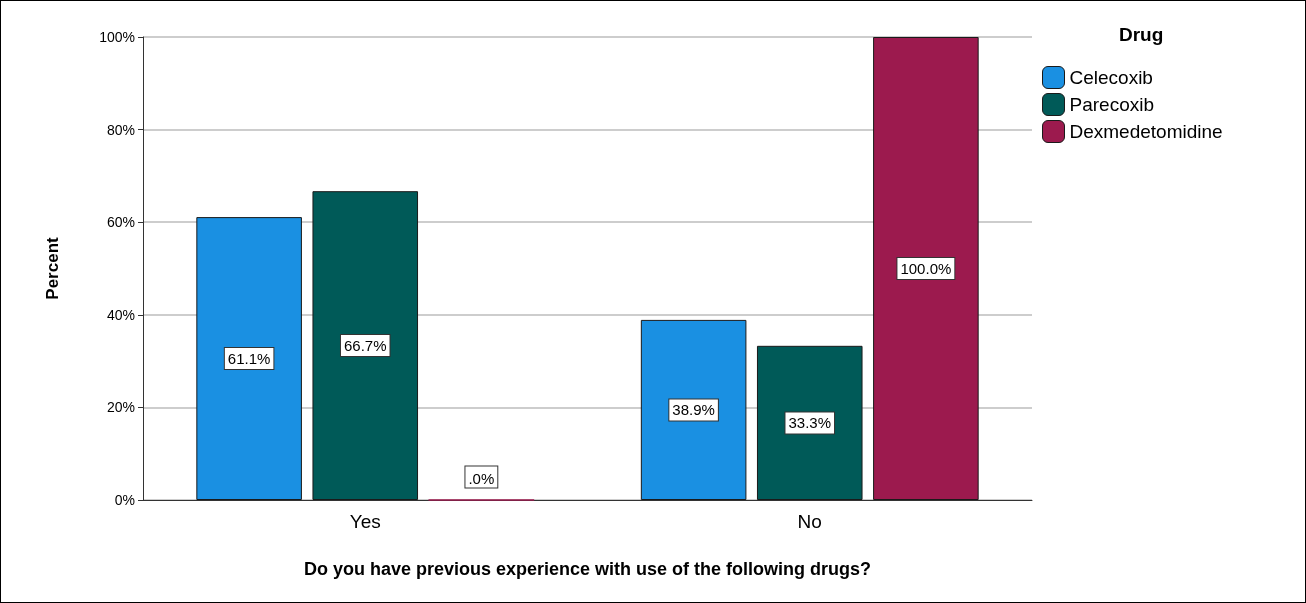 The width and height of the screenshot is (1306, 603). Describe the element at coordinates (481, 478) in the screenshot. I see `data-label: .0%` at that location.